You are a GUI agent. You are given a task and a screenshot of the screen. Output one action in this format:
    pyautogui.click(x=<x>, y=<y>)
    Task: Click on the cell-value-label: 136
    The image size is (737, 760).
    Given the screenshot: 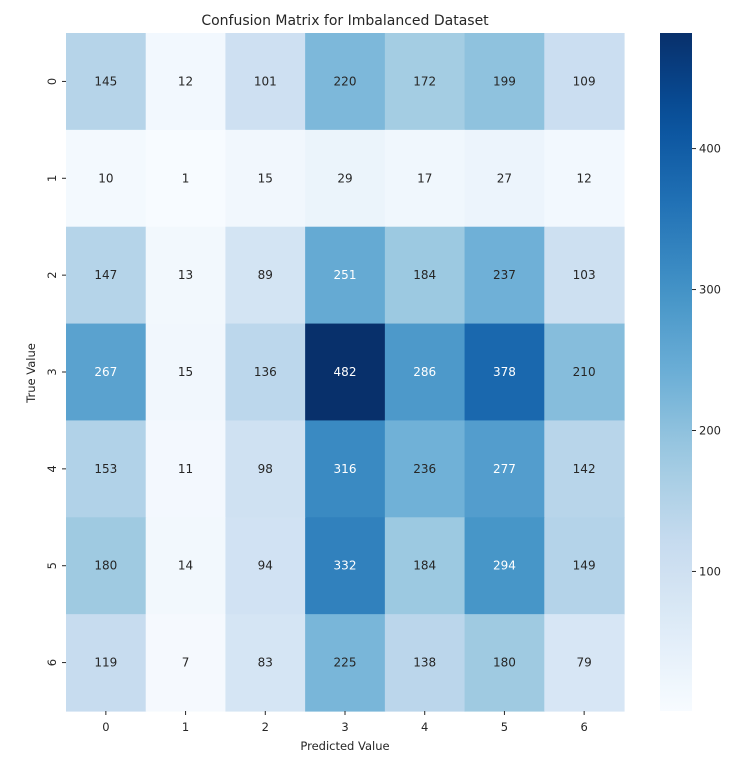 What is the action you would take?
    pyautogui.click(x=265, y=372)
    